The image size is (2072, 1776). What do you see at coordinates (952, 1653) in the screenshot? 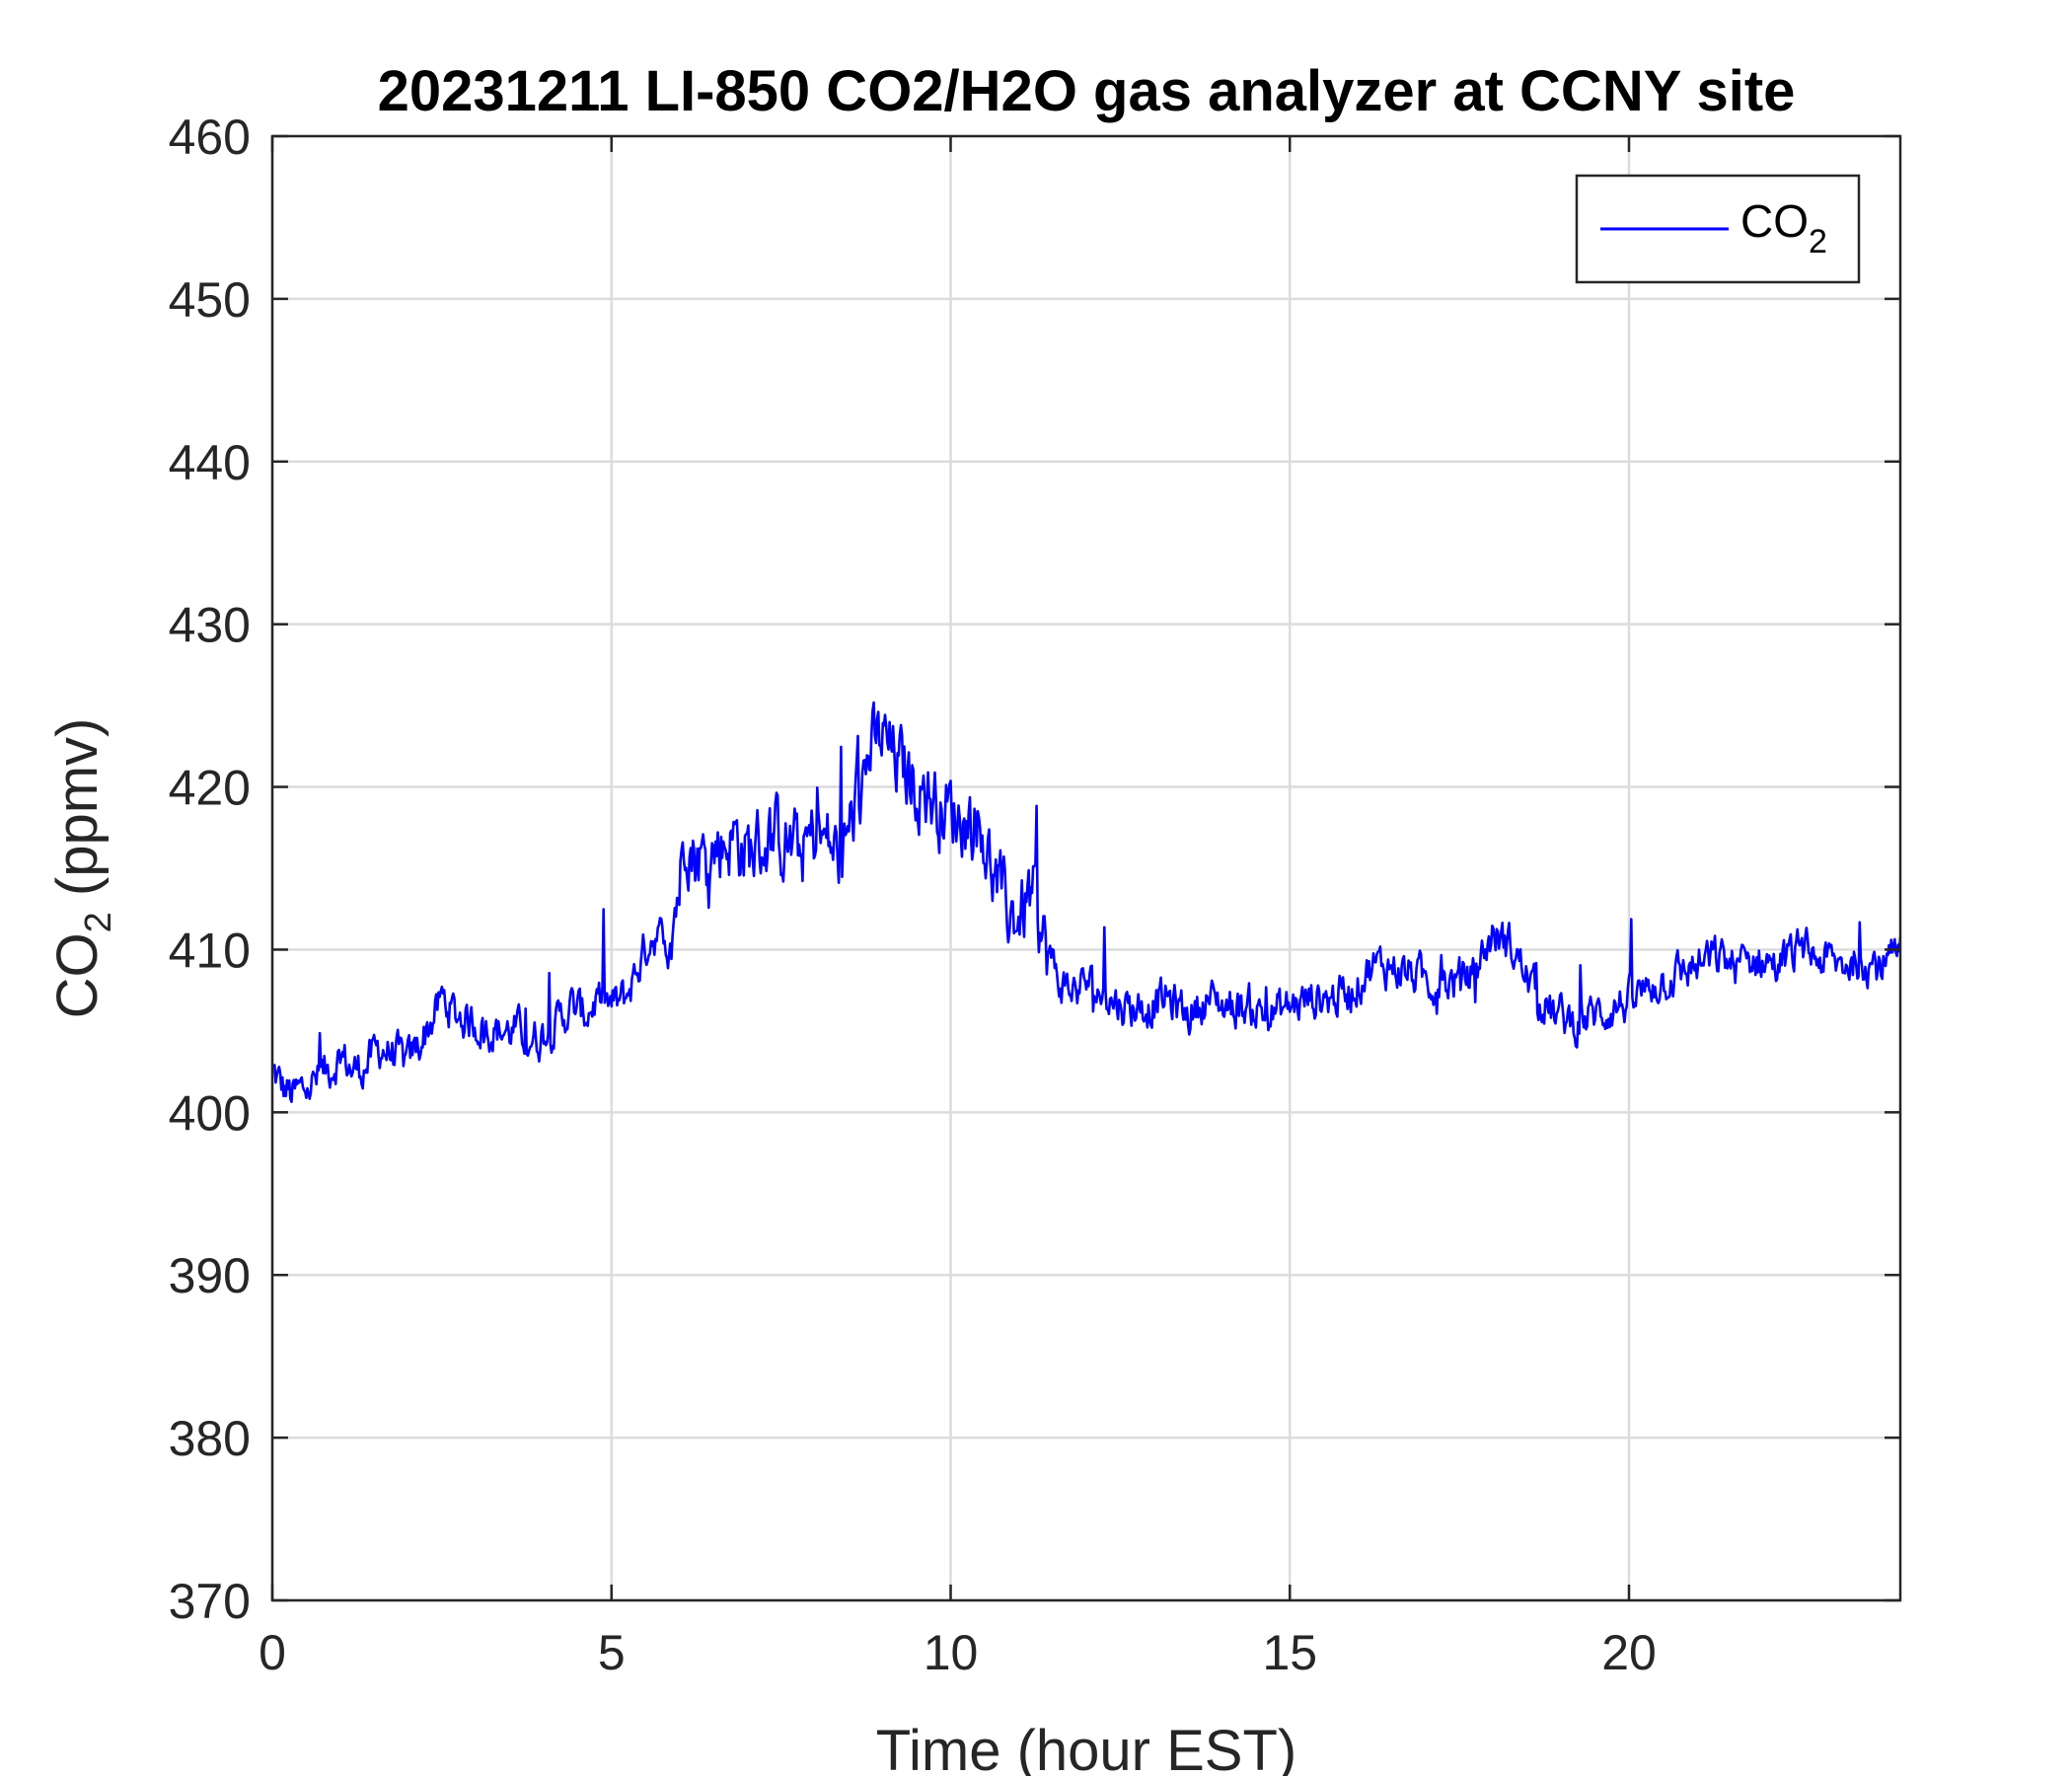
I see `x-tick-label: 10` at bounding box center [952, 1653].